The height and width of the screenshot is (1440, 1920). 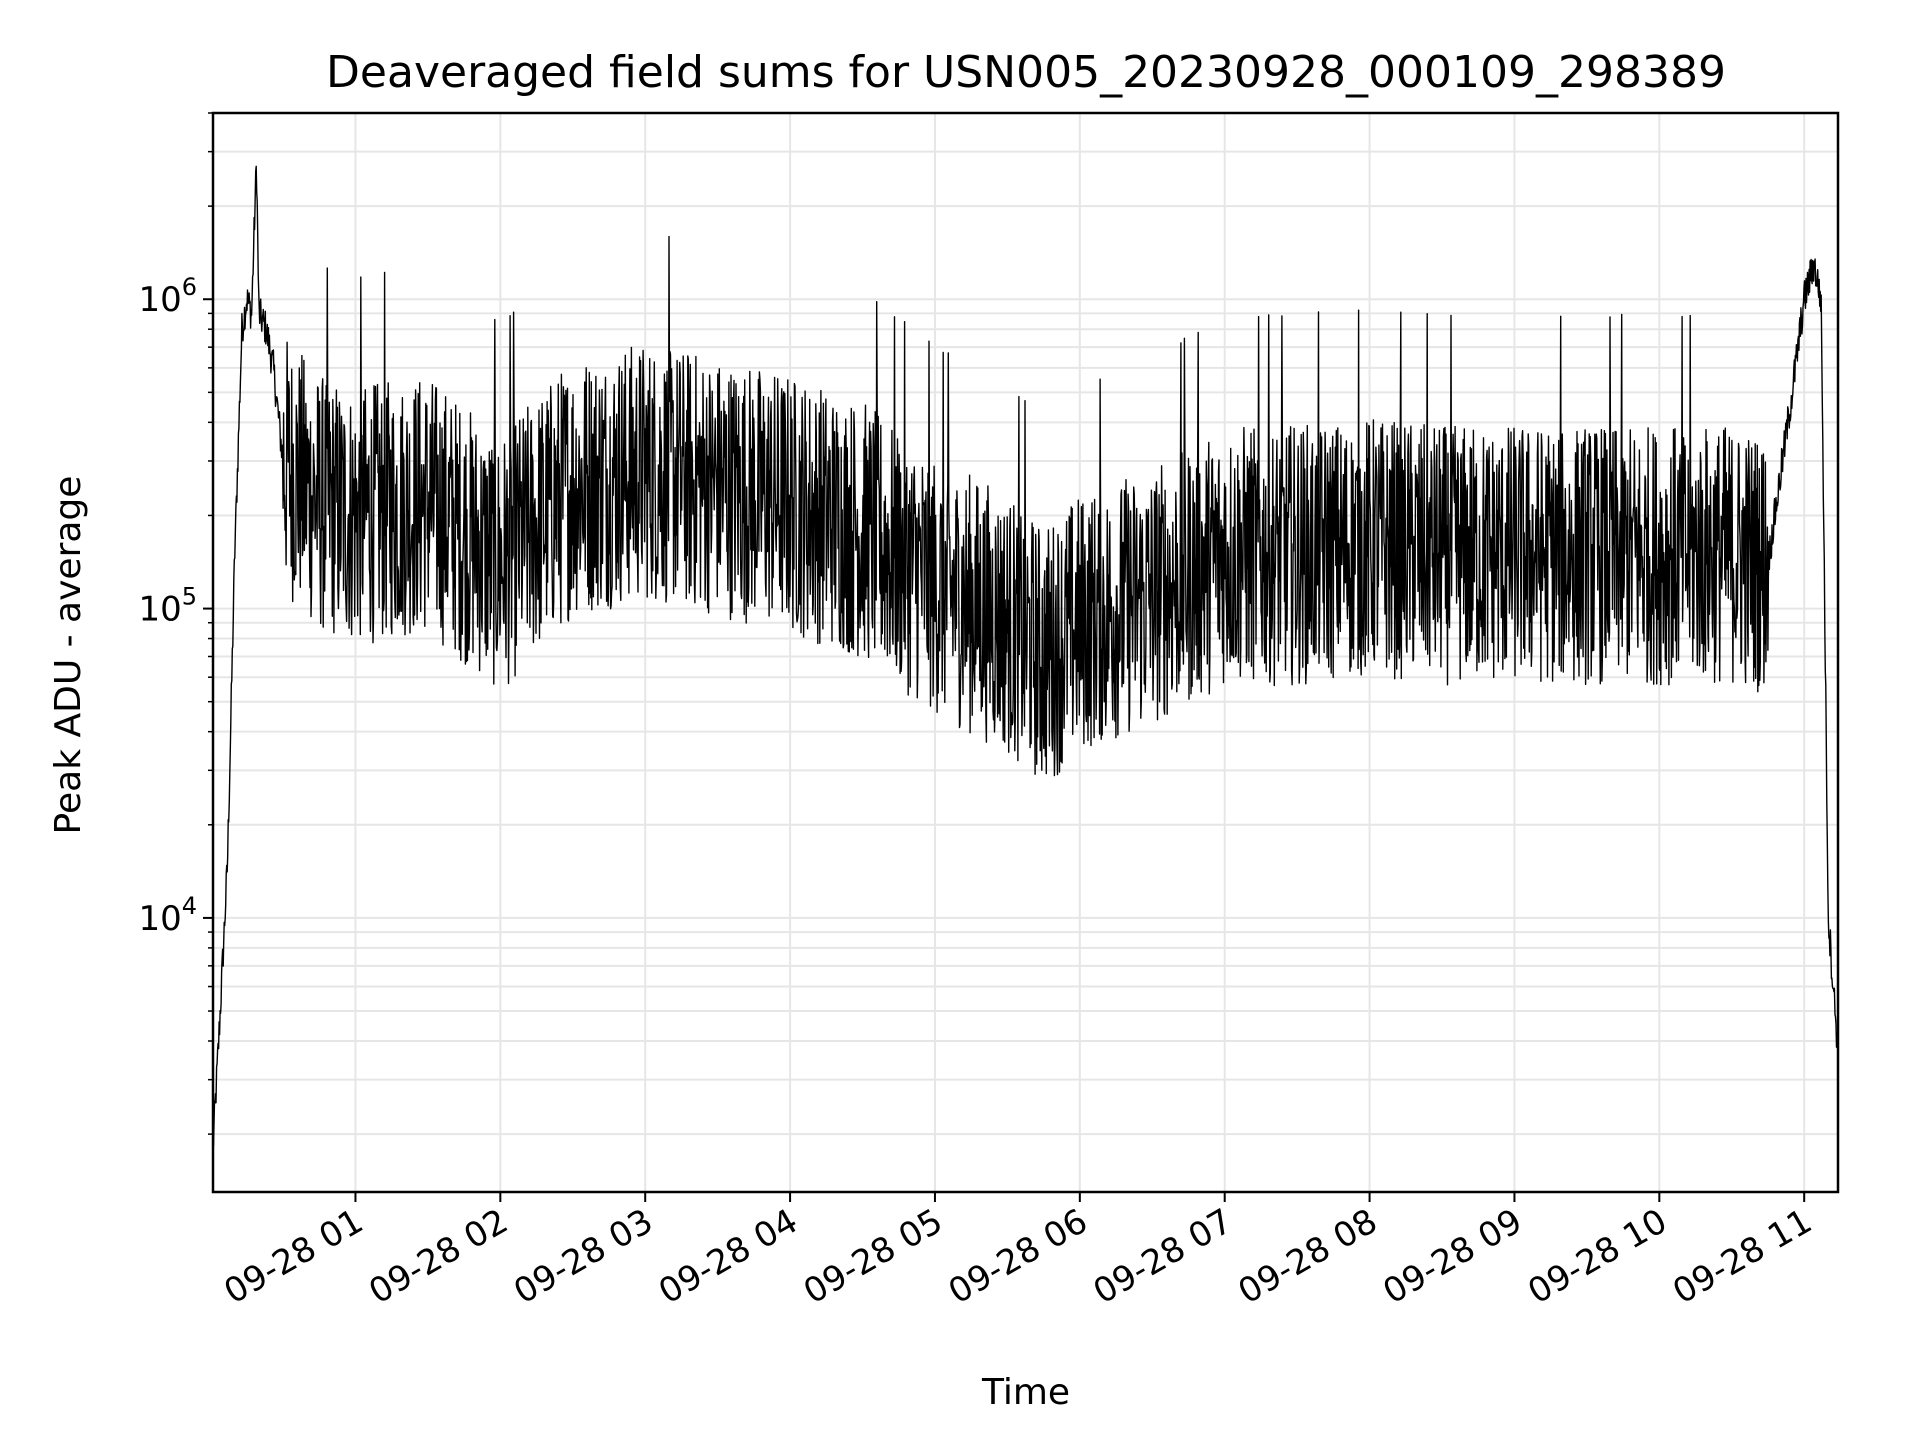 I want to click on y-axis-ticks: 10⁴ 10⁵ 10⁶, so click(x=175, y=623).